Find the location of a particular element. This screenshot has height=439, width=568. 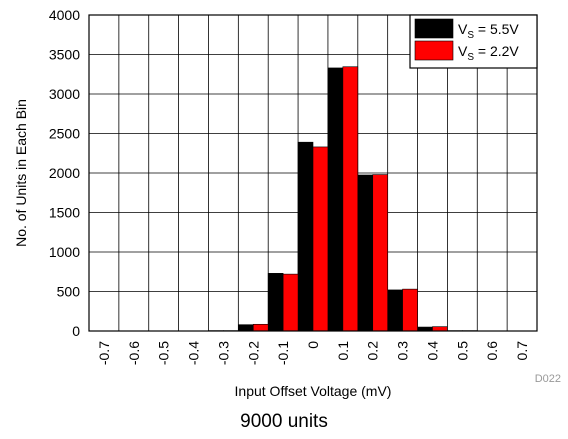

x-tick-label: -0.3 is located at coordinates (223, 353).